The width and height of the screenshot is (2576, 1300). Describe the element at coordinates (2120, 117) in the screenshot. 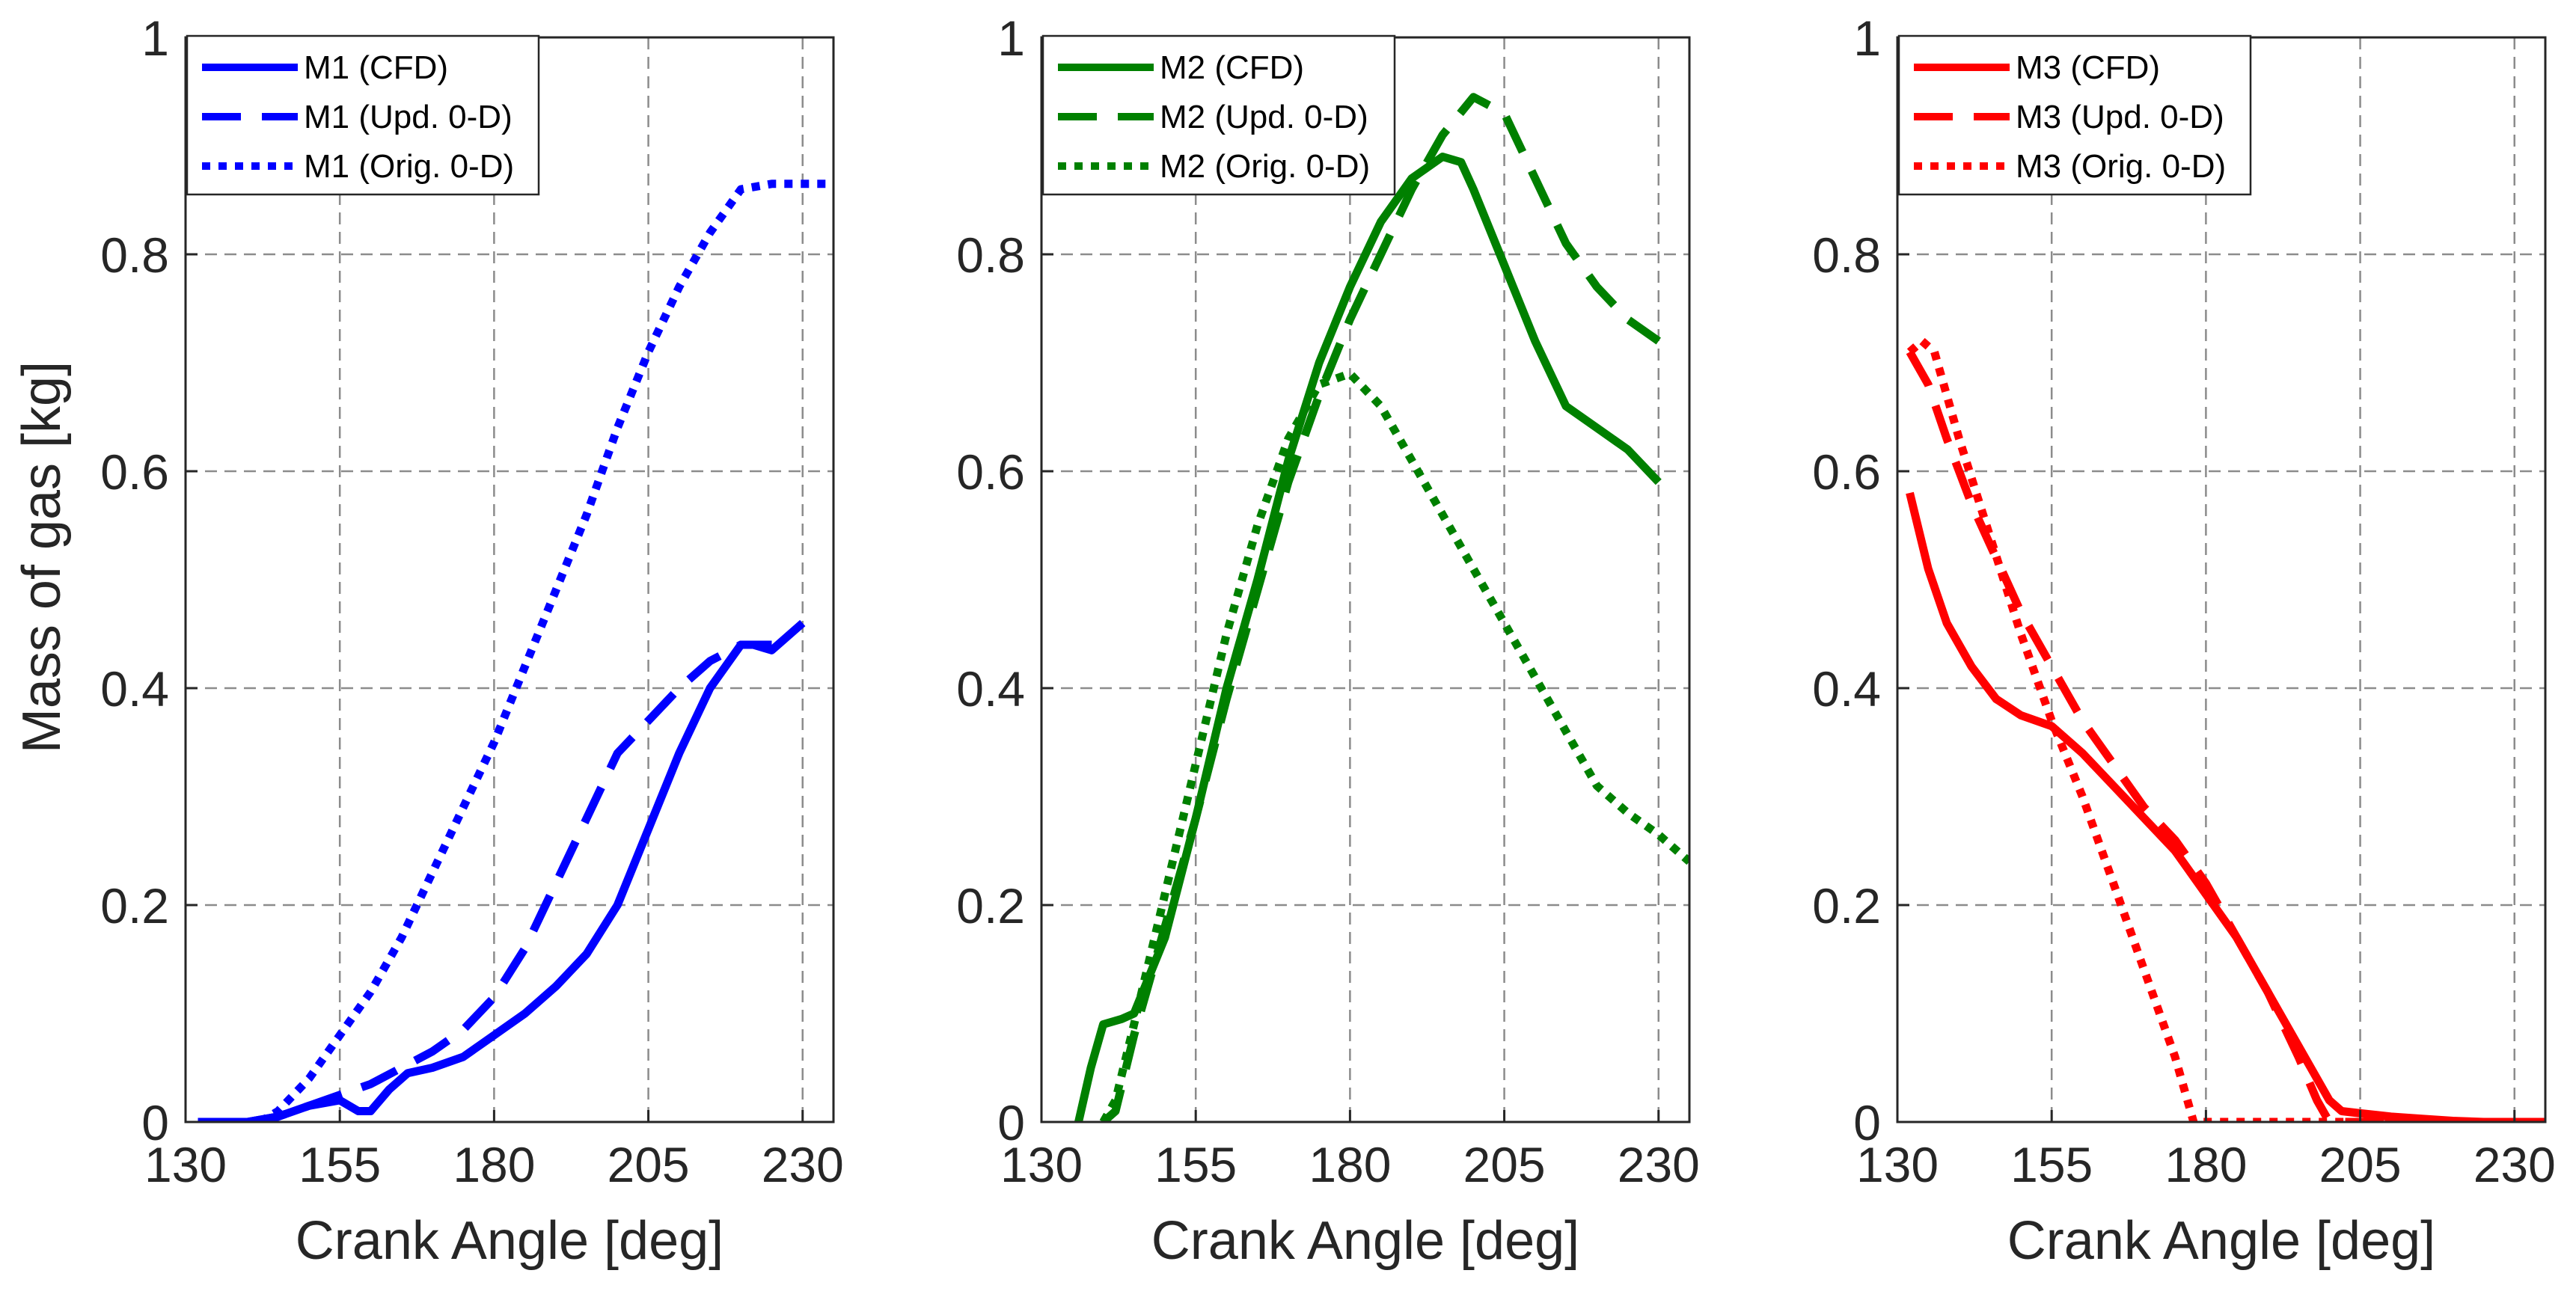

I see `legend-label: M3 (Upd. 0-D)` at that location.